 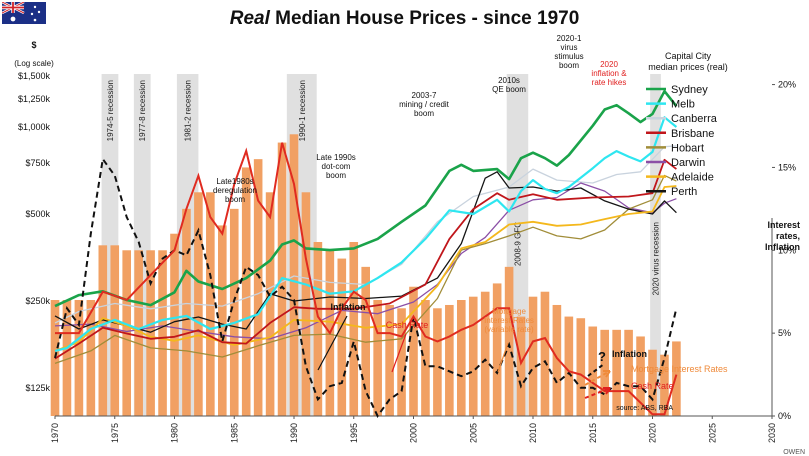 I want to click on annotation-cash_label: Cash Rate, so click(x=407, y=325).